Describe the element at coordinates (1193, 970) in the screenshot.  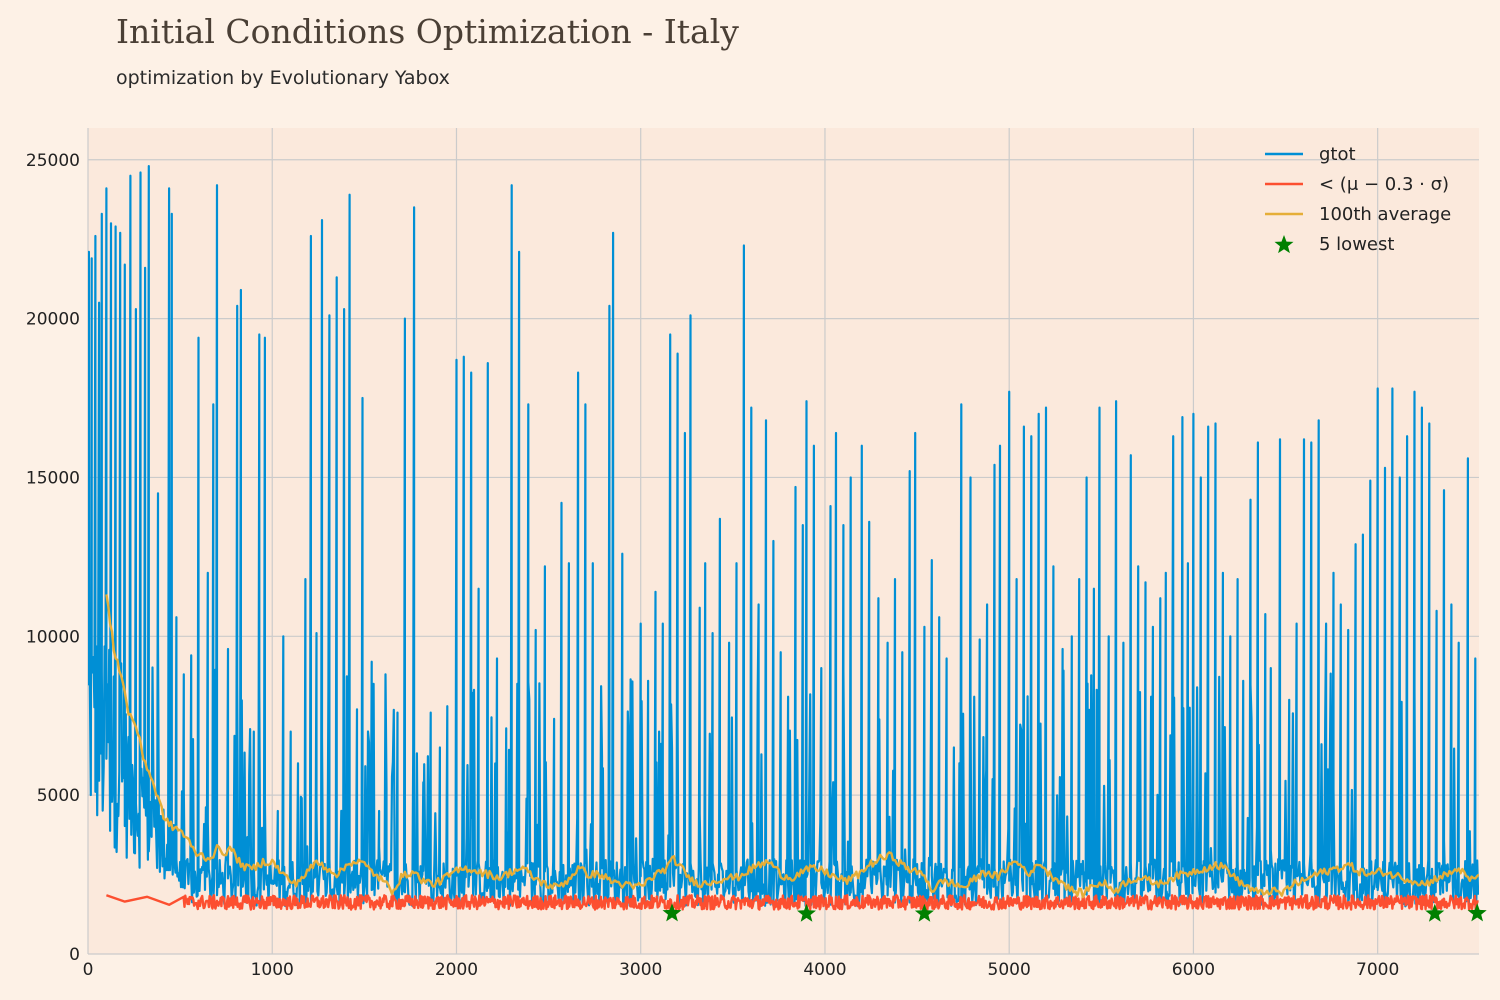
I see `x-tick-label: 6000` at that location.